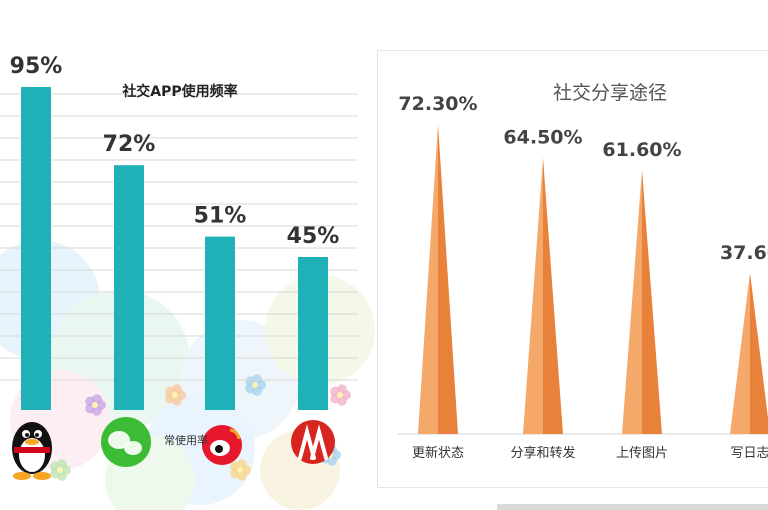 This screenshot has width=768, height=510. I want to click on tick-label: 更新状态, so click(438, 453).